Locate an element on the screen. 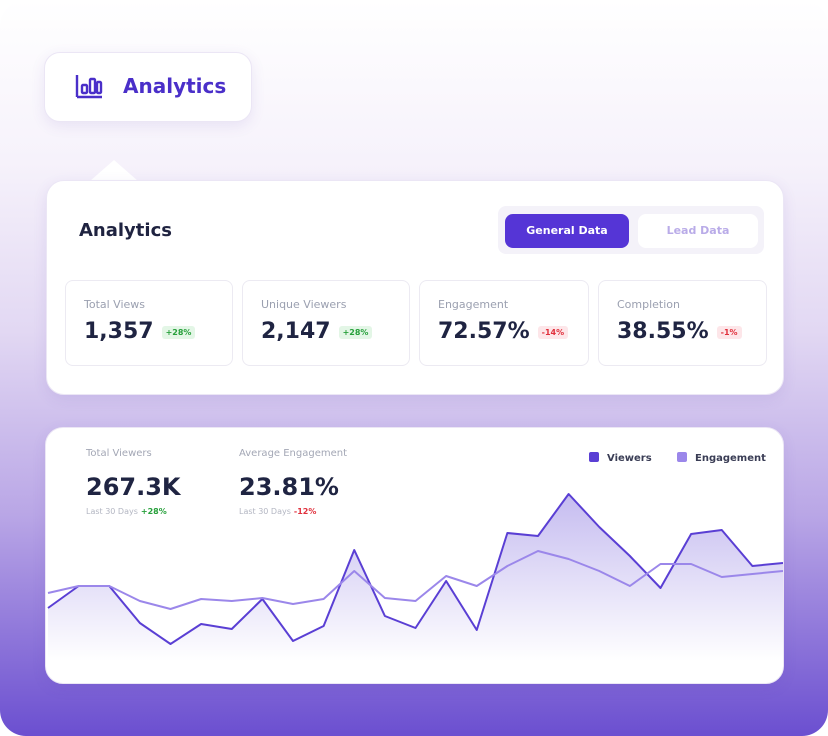 The height and width of the screenshot is (736, 828). legend-label: Viewers is located at coordinates (629, 458).